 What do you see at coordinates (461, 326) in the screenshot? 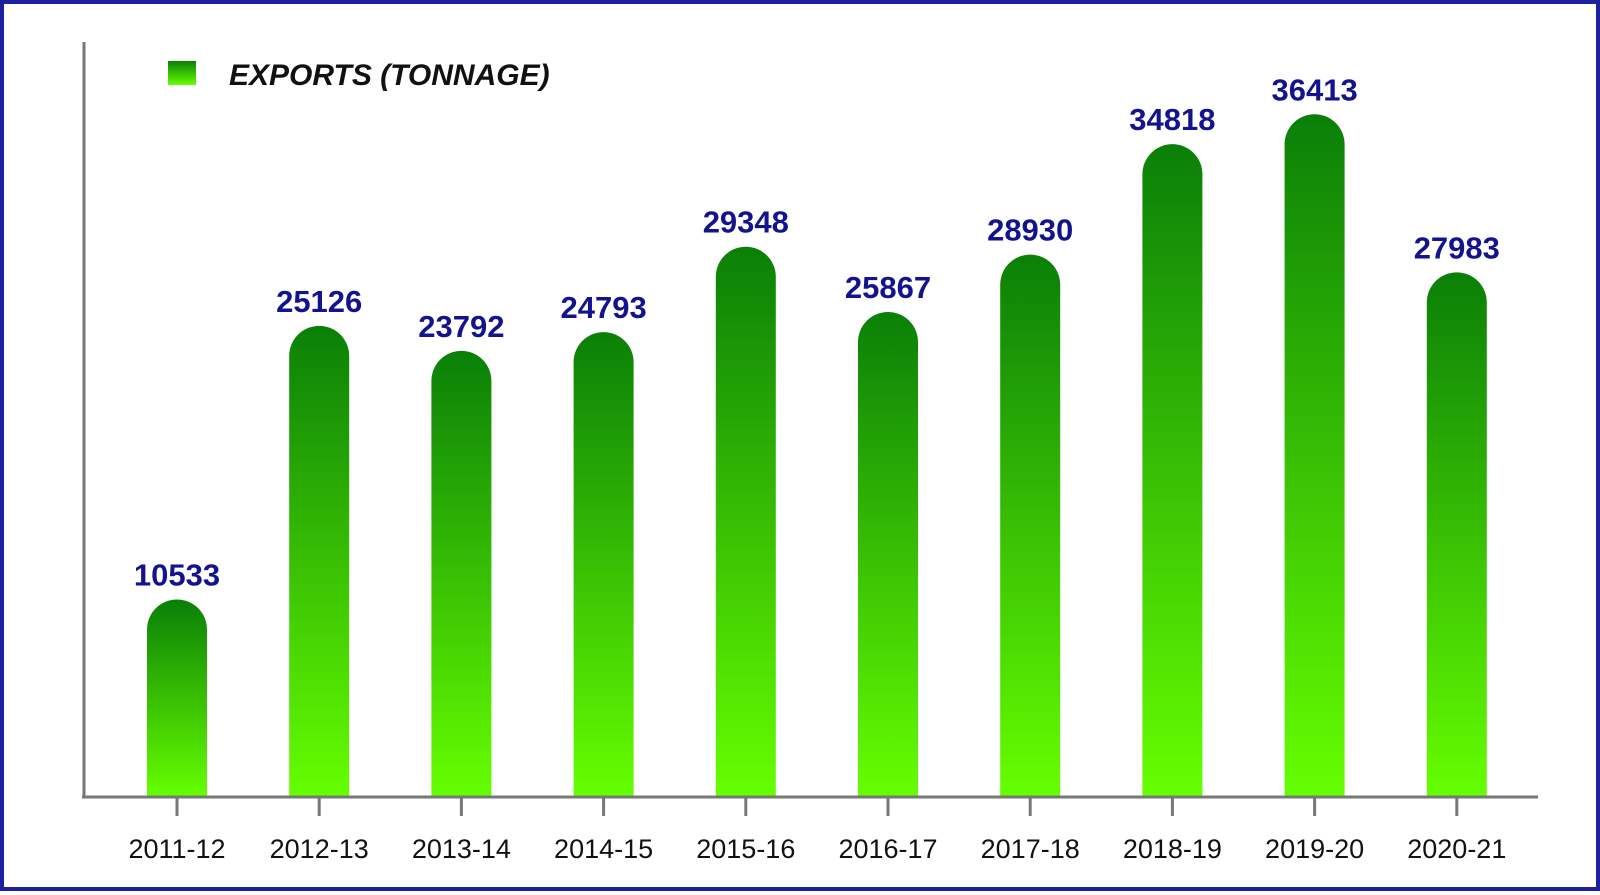
I see `data-label: 23792` at bounding box center [461, 326].